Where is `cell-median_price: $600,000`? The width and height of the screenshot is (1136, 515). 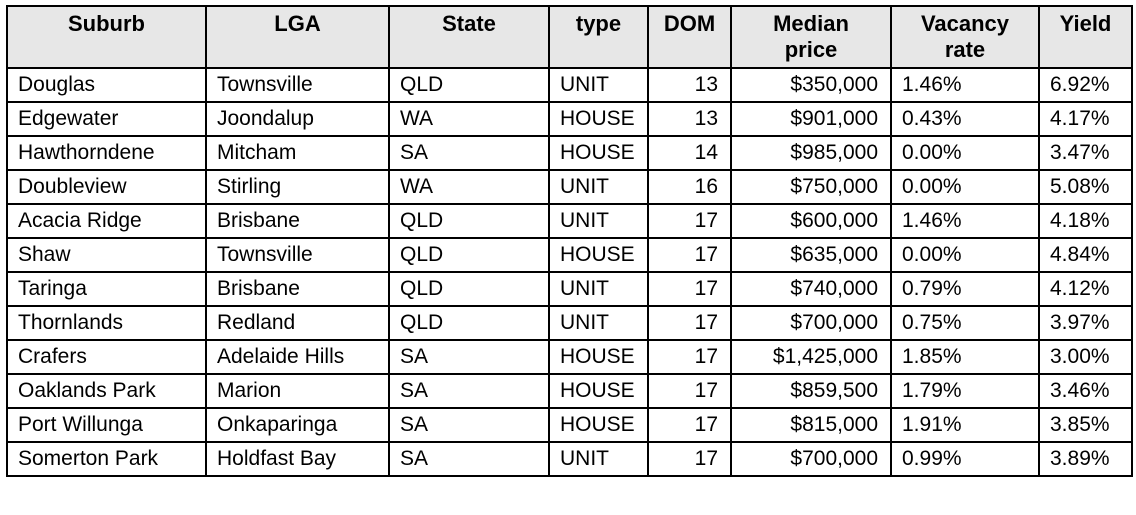 cell-median_price: $600,000 is located at coordinates (811, 221).